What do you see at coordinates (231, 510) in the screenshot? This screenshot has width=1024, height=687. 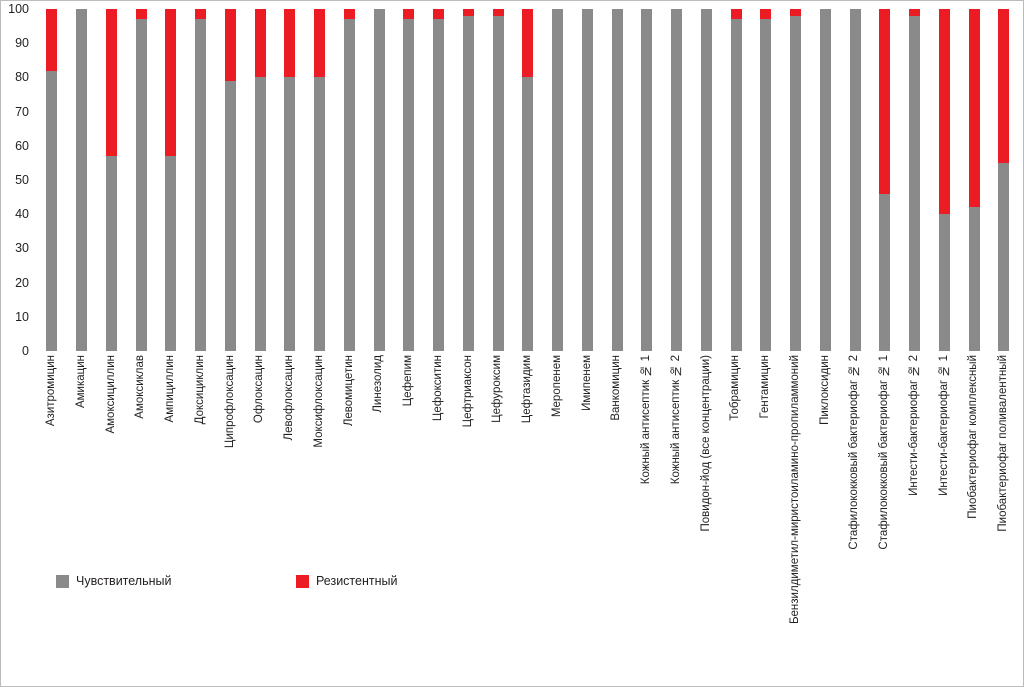 I see `x-label-slot: Ципрофлоксацин` at bounding box center [231, 510].